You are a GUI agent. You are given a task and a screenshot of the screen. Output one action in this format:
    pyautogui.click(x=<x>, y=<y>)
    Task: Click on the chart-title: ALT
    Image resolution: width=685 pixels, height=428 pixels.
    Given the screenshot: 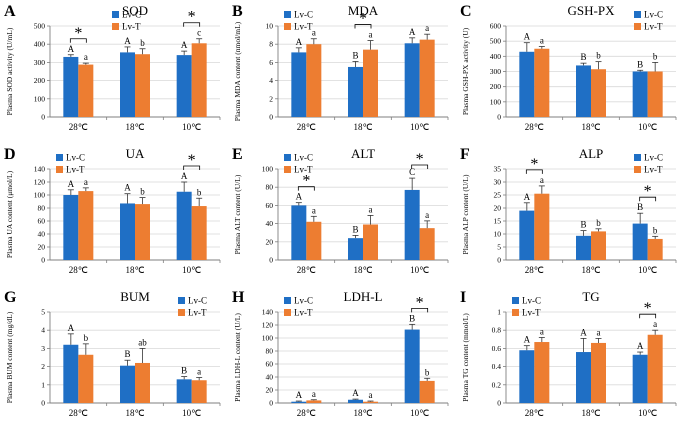 What is the action you would take?
    pyautogui.click(x=363, y=153)
    